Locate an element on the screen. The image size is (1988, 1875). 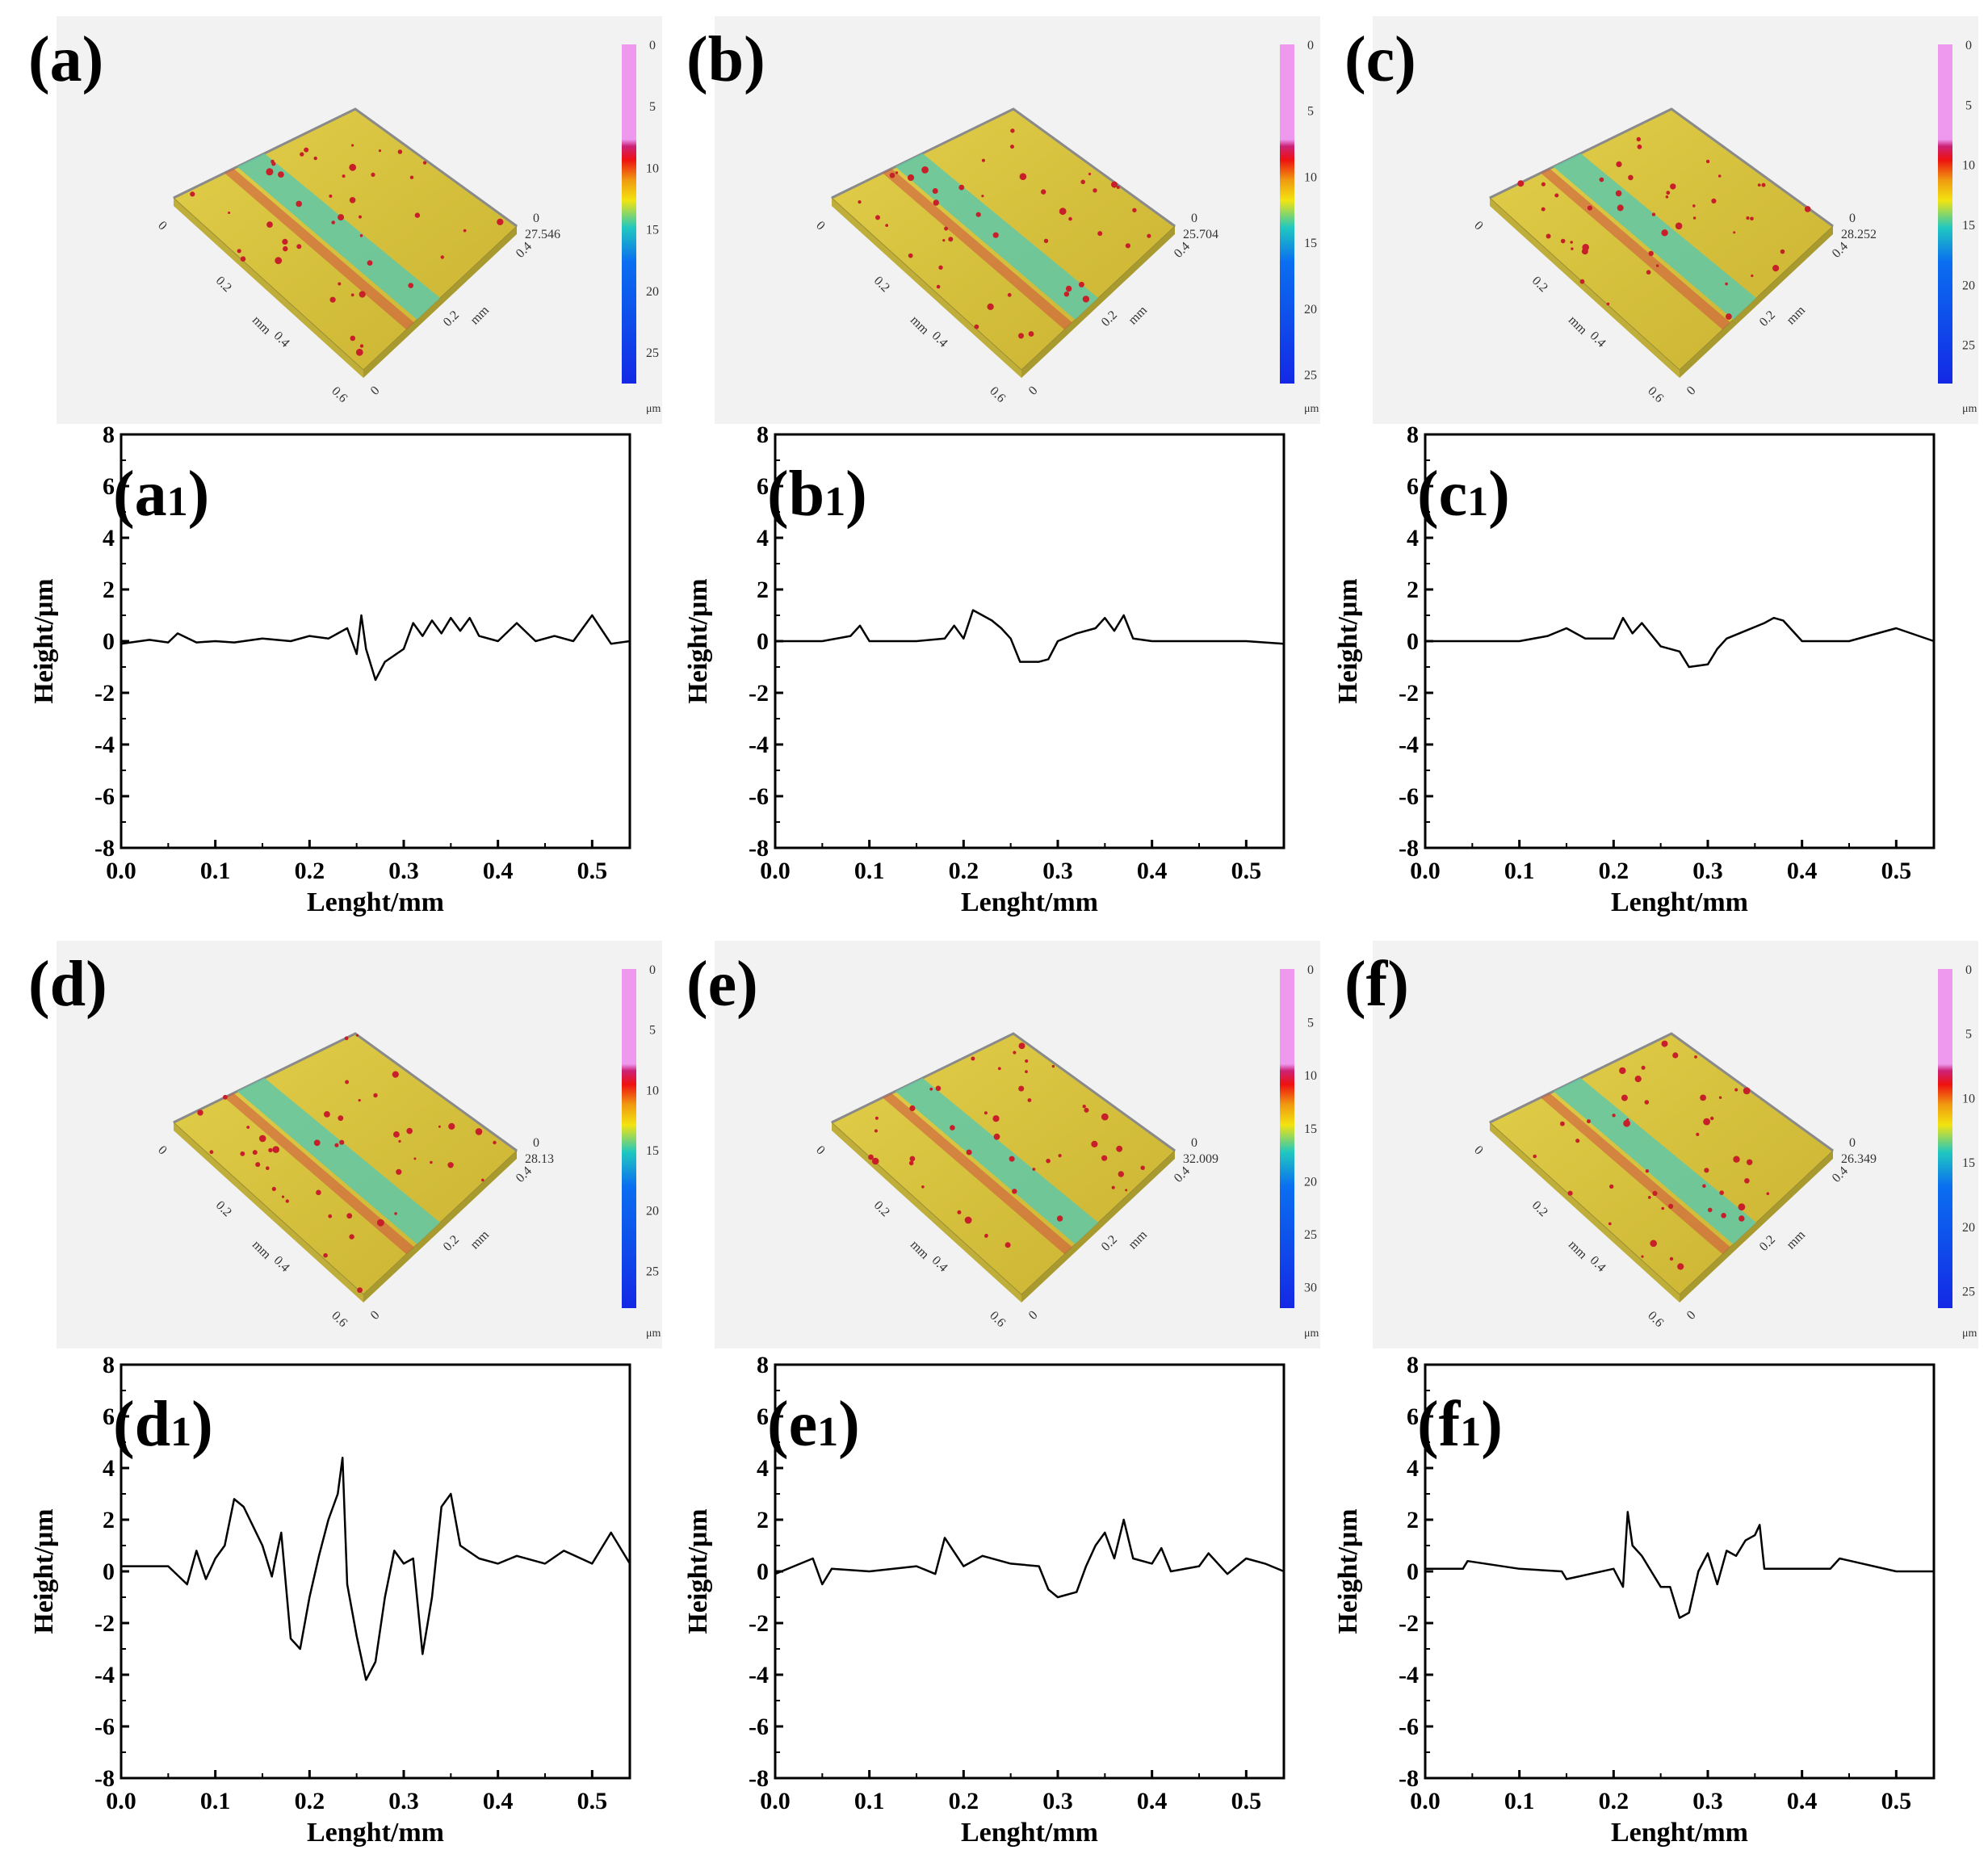
panel-label: (f) is located at coordinates (1377, 984).